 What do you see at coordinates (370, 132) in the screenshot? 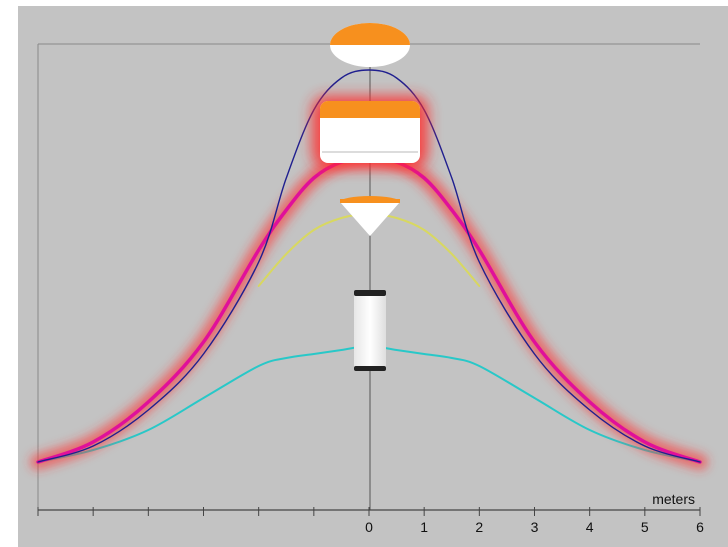
I see `orange-box-object-icon` at bounding box center [370, 132].